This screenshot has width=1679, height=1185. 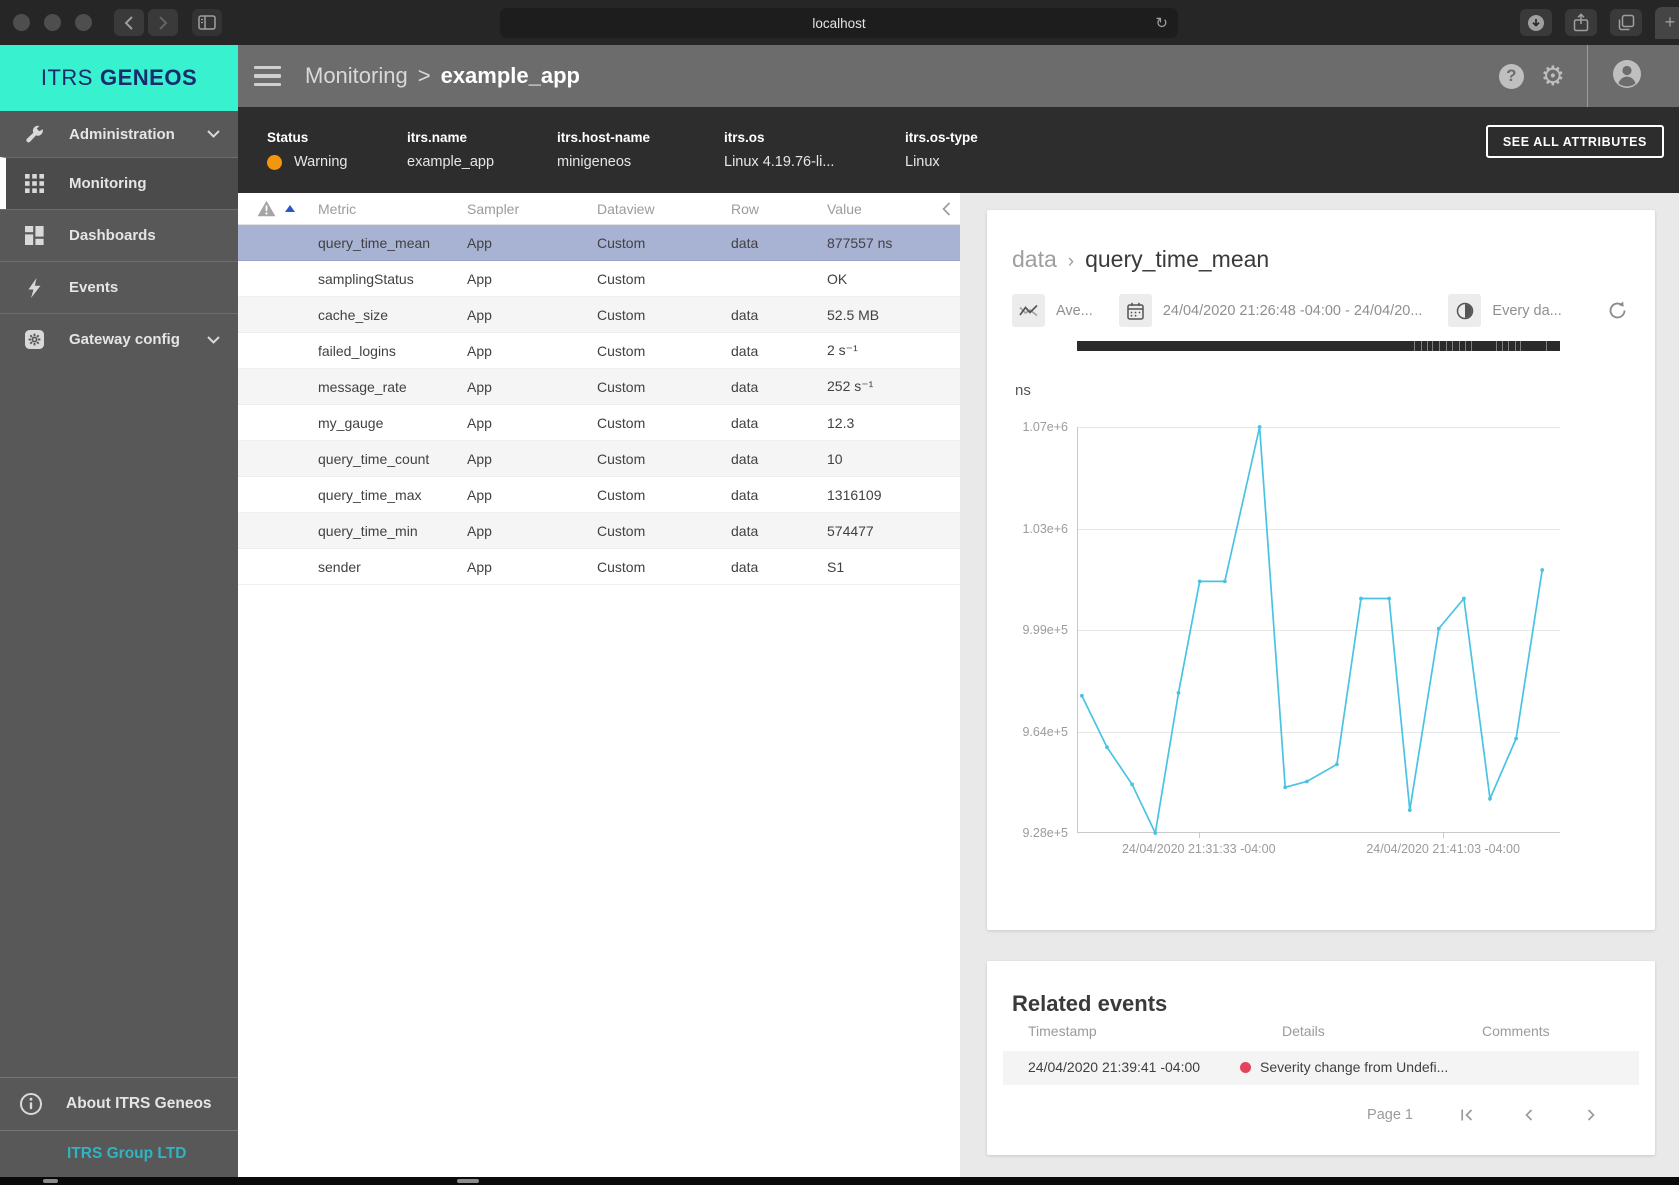 What do you see at coordinates (1617, 310) in the screenshot?
I see `refresh-button` at bounding box center [1617, 310].